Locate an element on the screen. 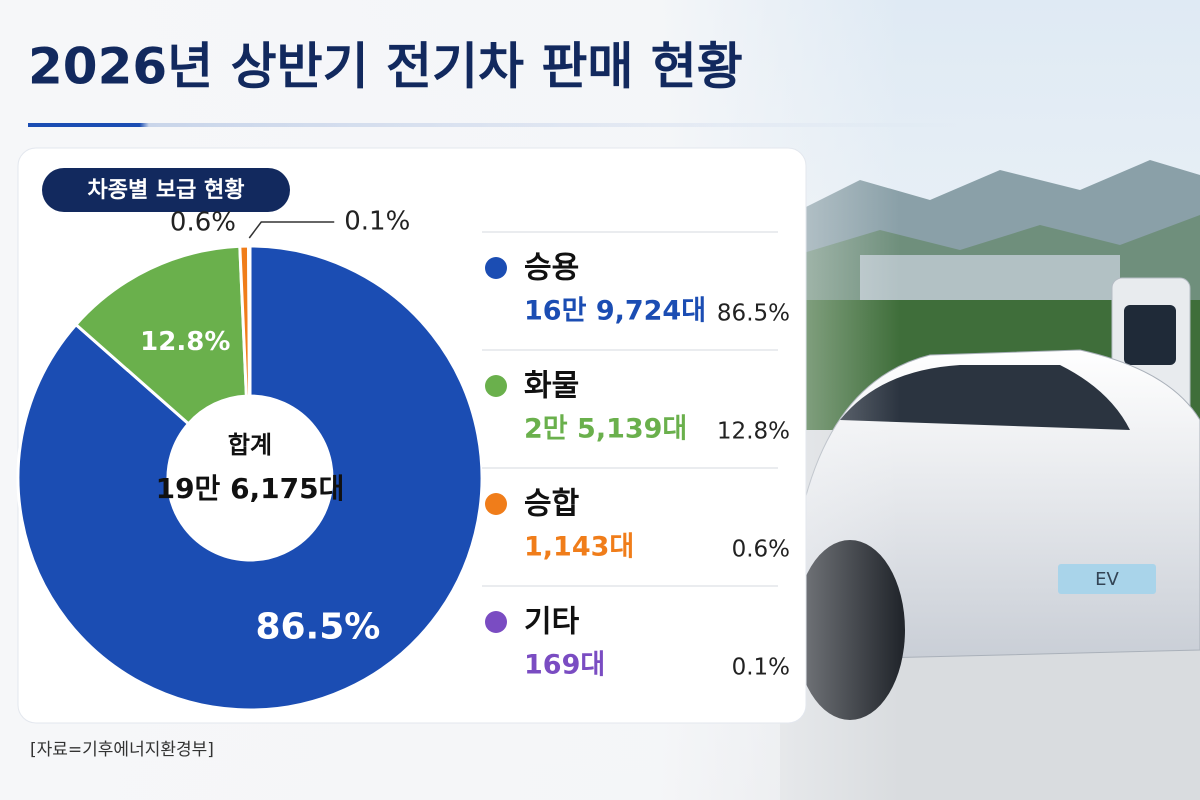 This screenshot has height=800, width=1200. legend-name: 승용 is located at coordinates (551, 268).